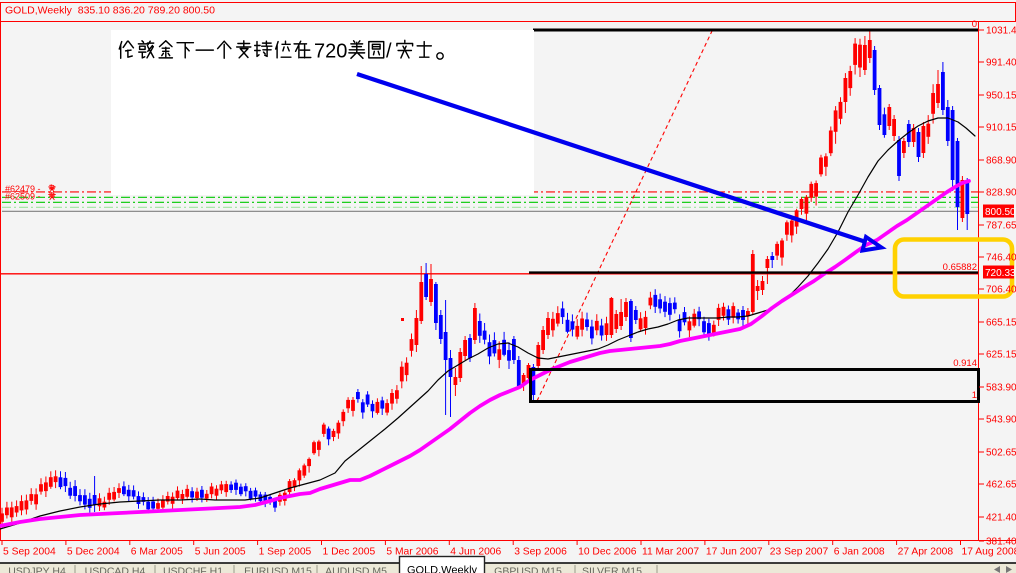 The image size is (1016, 573). What do you see at coordinates (193, 569) in the screenshot?
I see `svg-text: USDCHF H1` at bounding box center [193, 569].